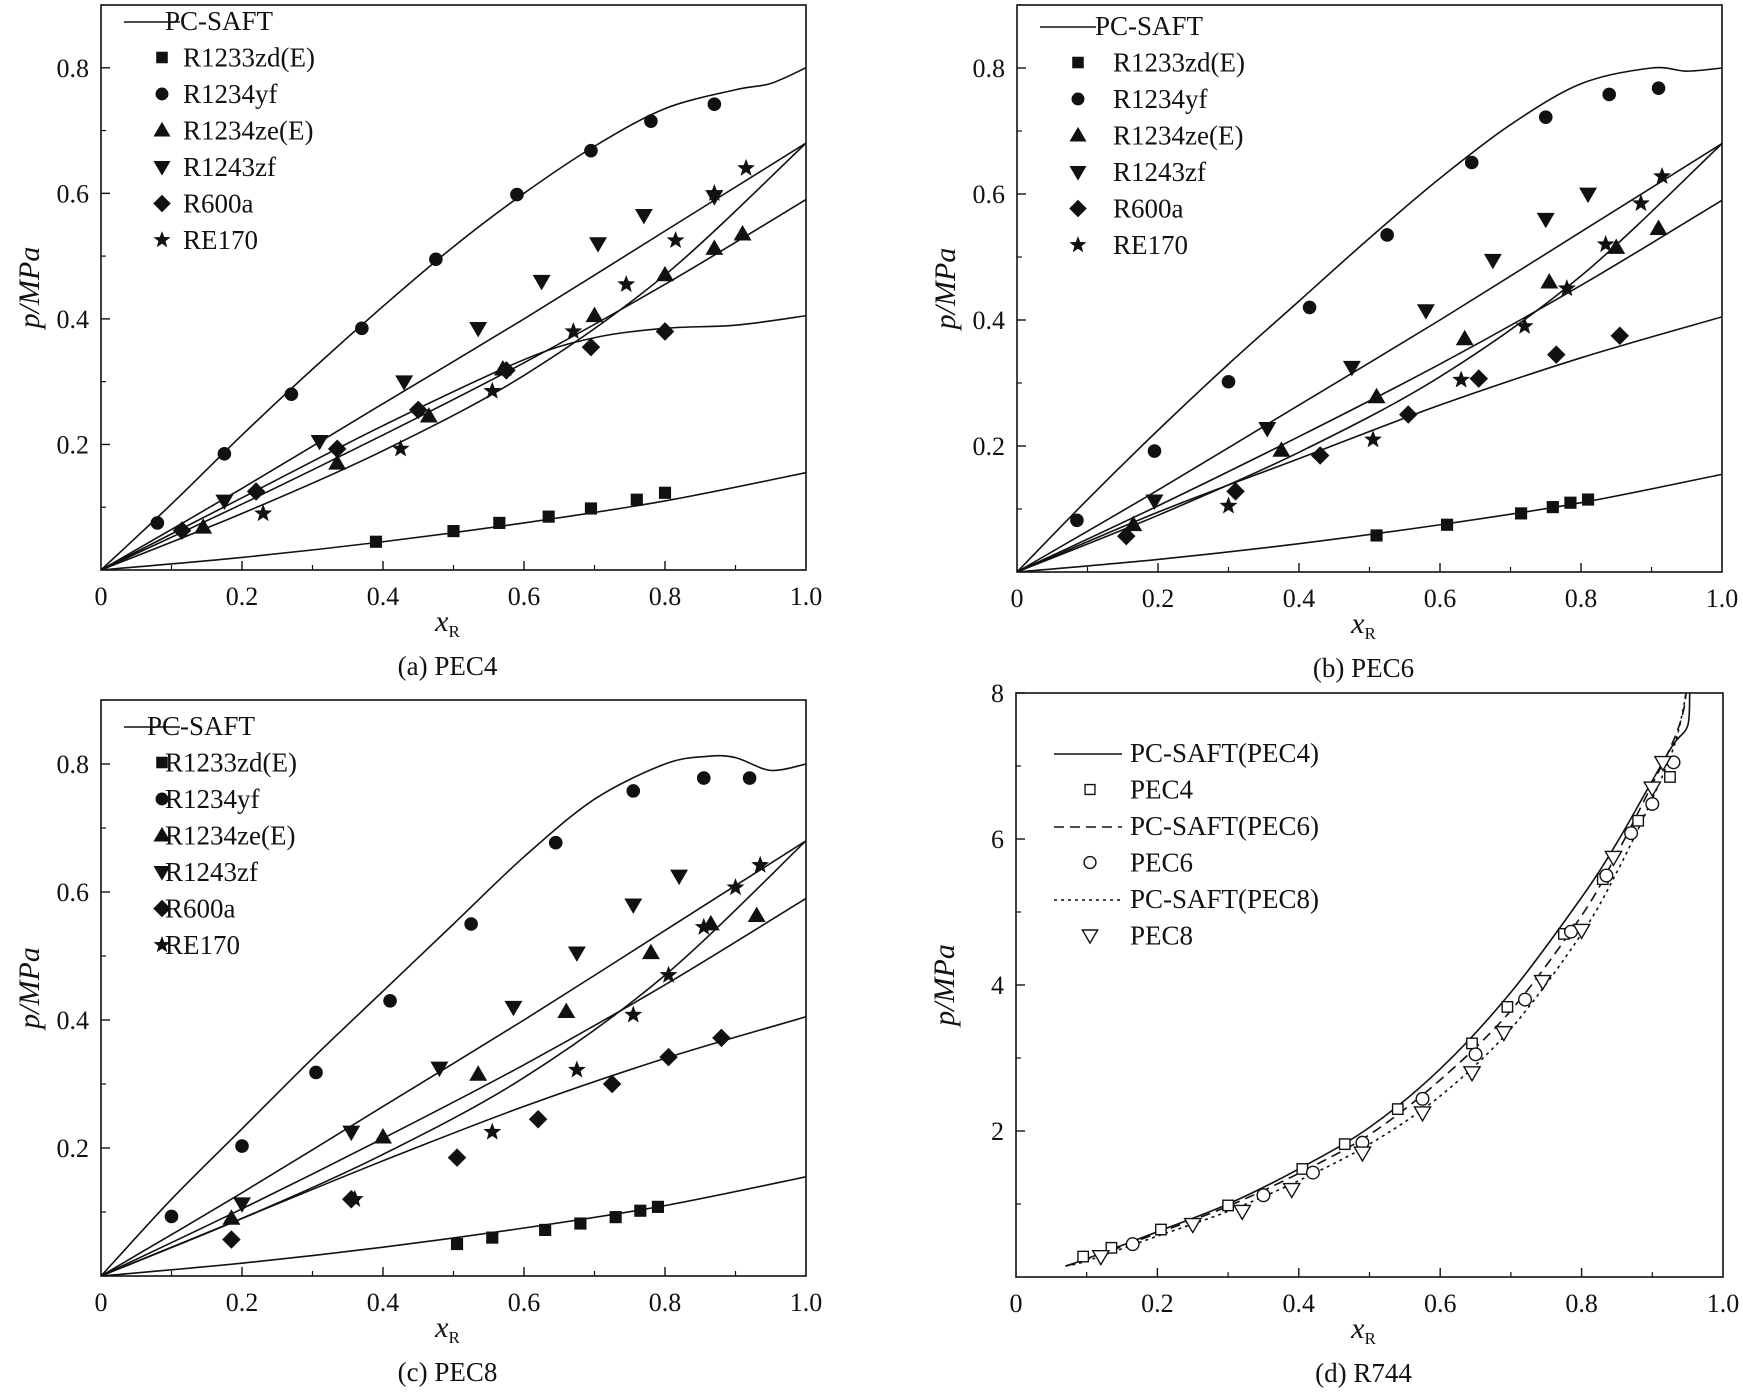 The image size is (1743, 1395). Describe the element at coordinates (248, 131) in the screenshot. I see `legend-label-r1234ze-e: R1234ze(E)` at that location.